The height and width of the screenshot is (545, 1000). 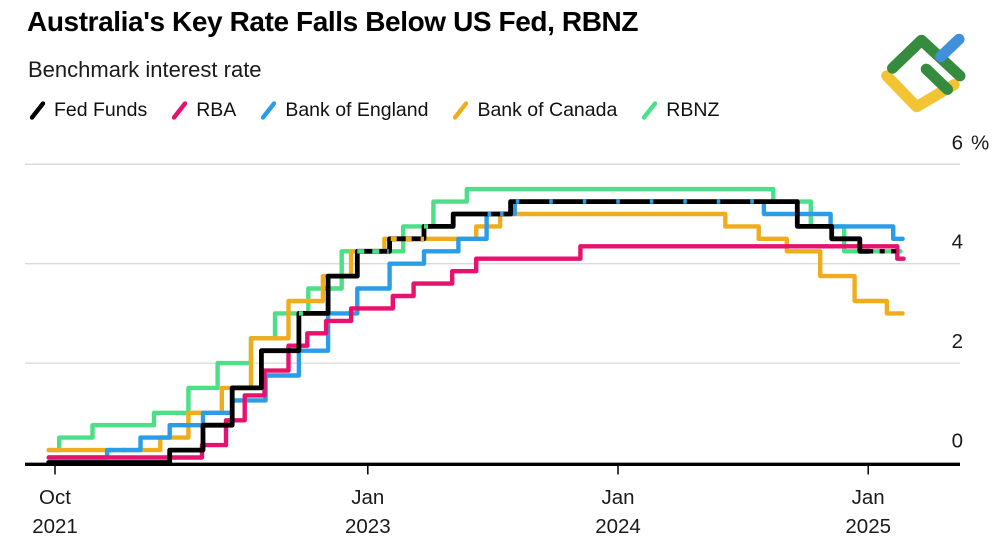 I want to click on legend-label: Fed Funds, so click(x=101, y=110).